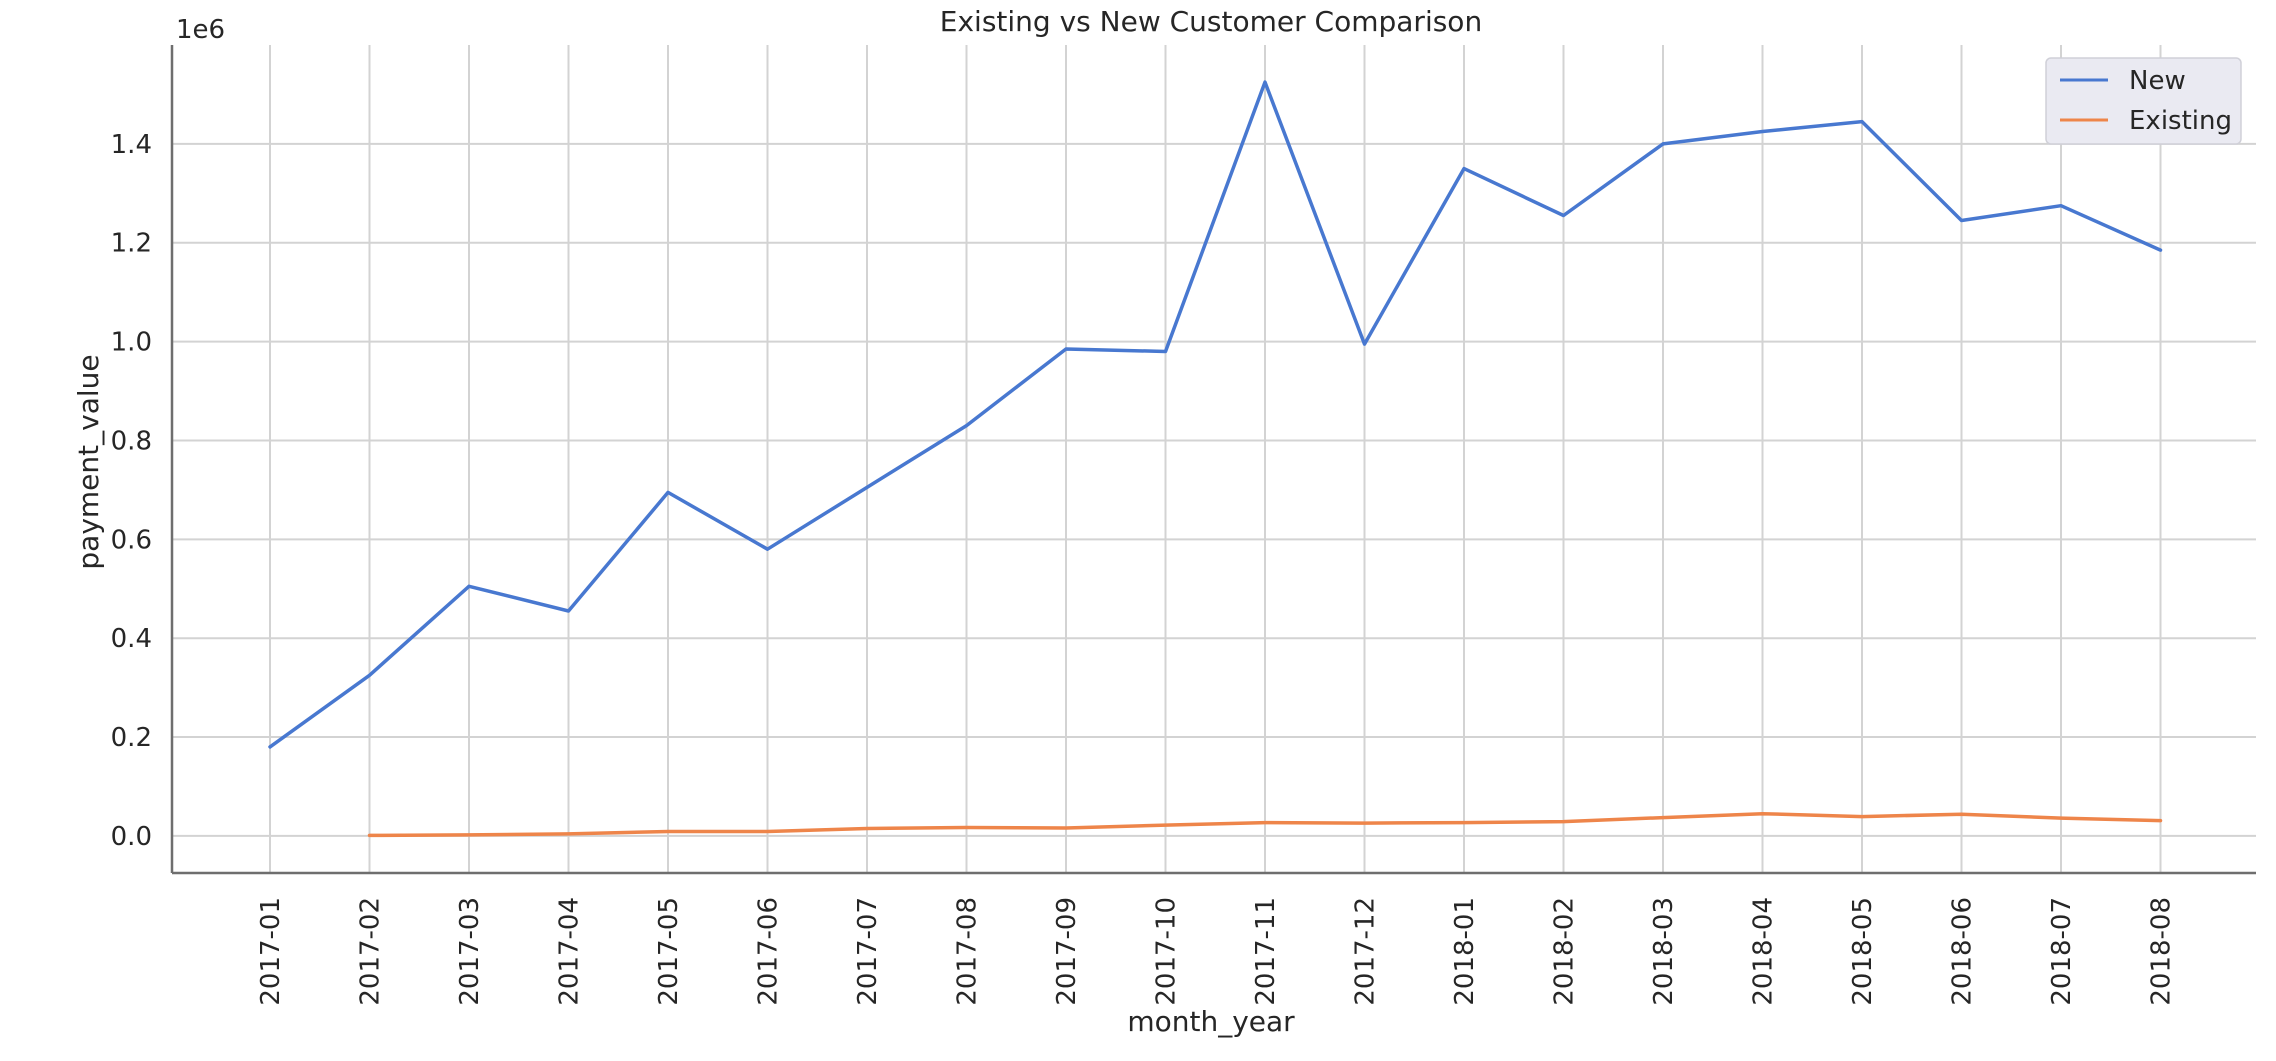  Describe the element at coordinates (1863, 951) in the screenshot. I see `x-tick-label: 2018-05` at that location.